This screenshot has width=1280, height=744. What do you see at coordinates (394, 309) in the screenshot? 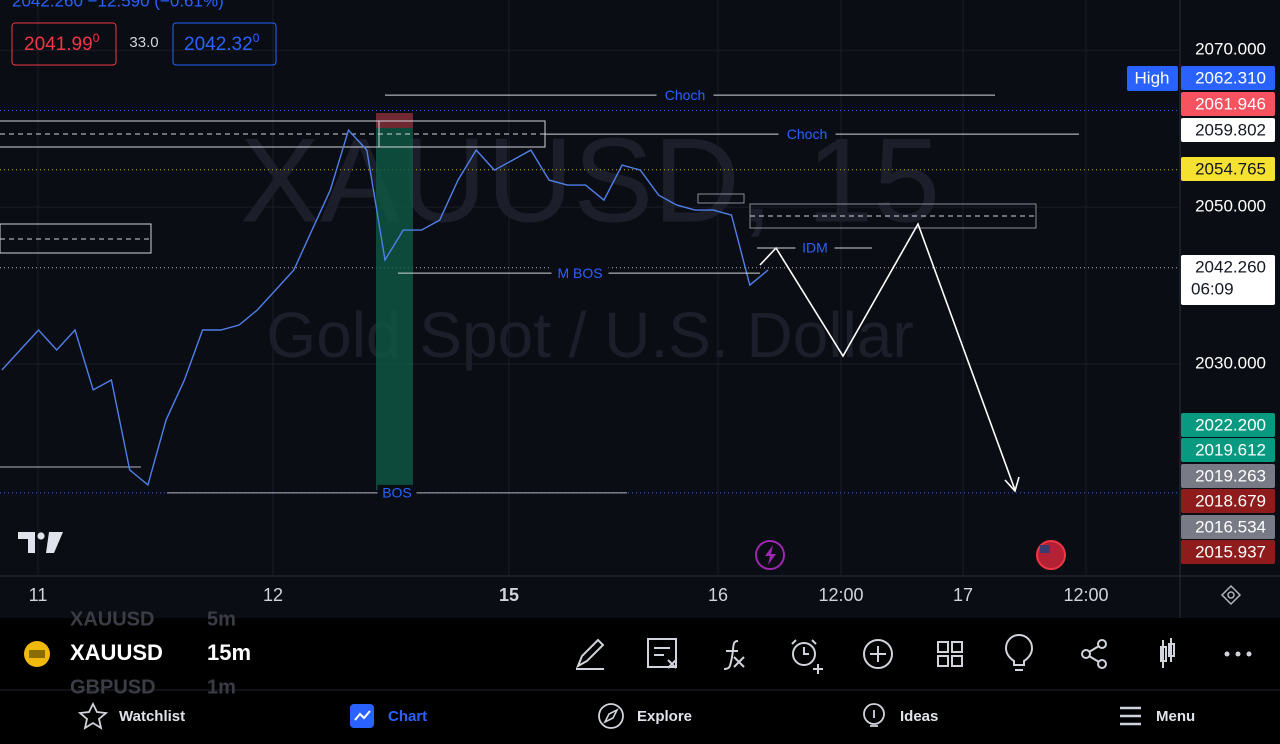
I see `profit-zone` at bounding box center [394, 309].